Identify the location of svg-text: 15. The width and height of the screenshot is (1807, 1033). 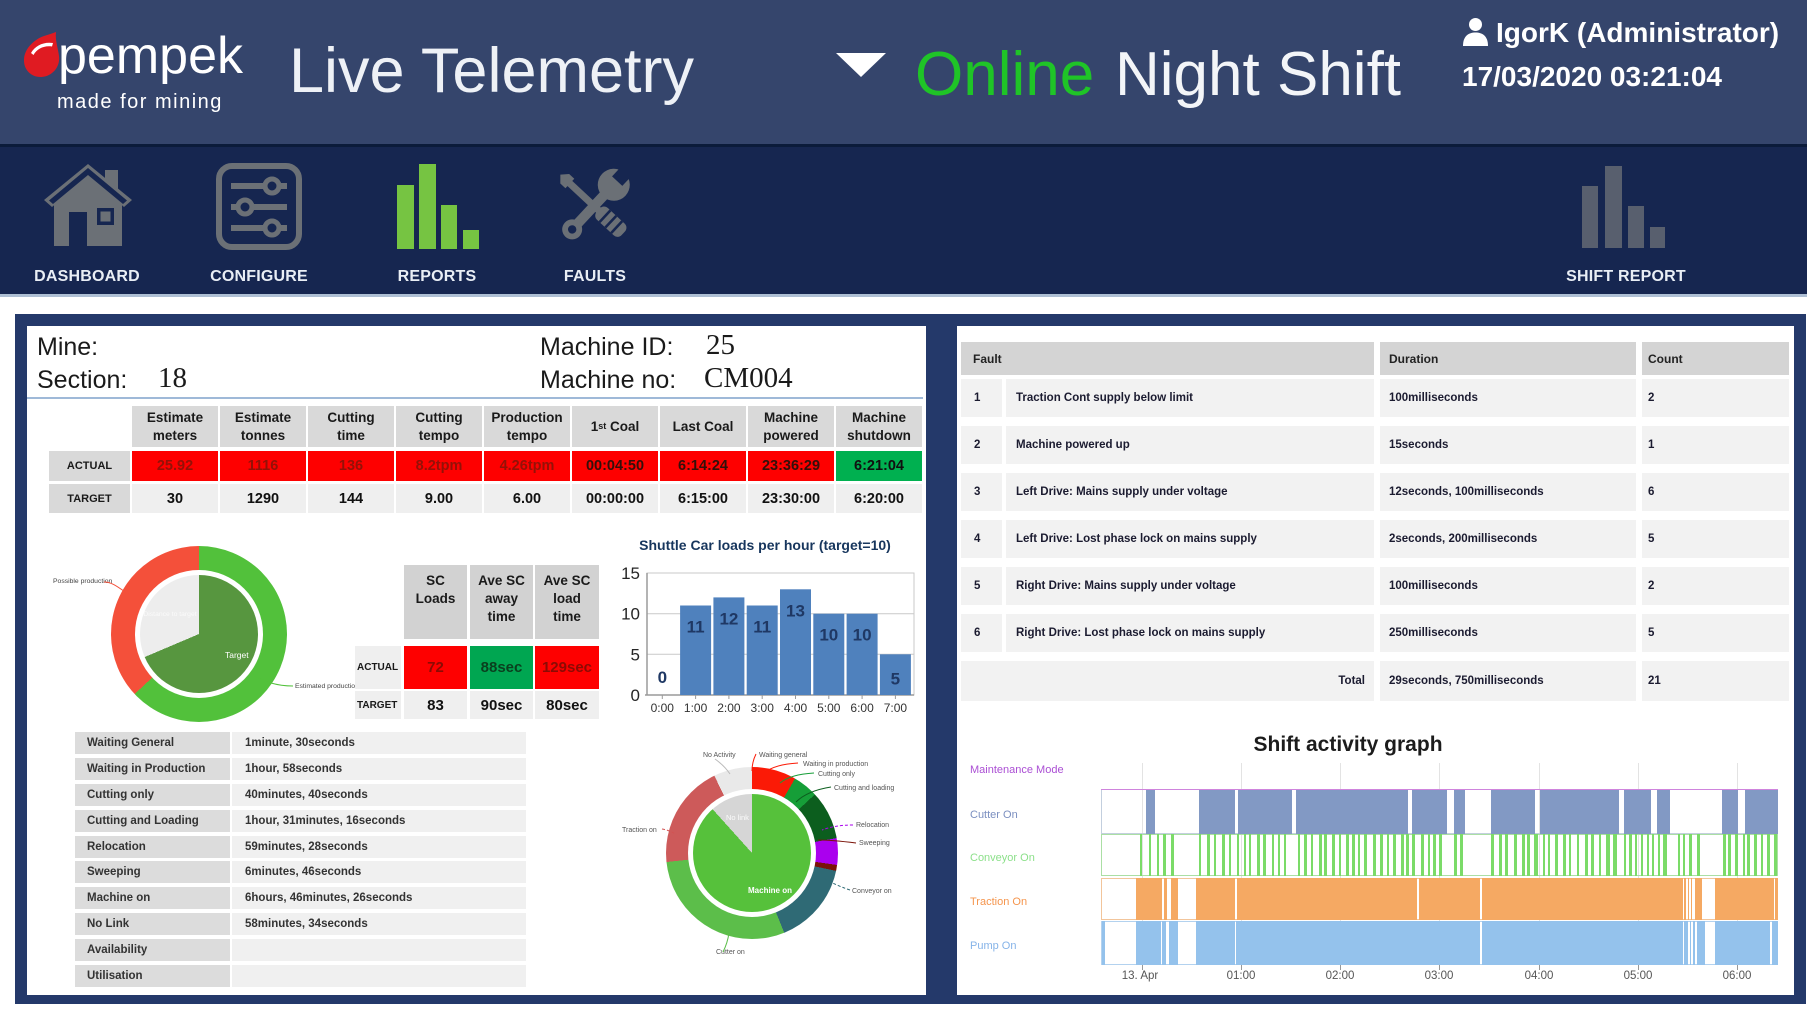
(630, 573).